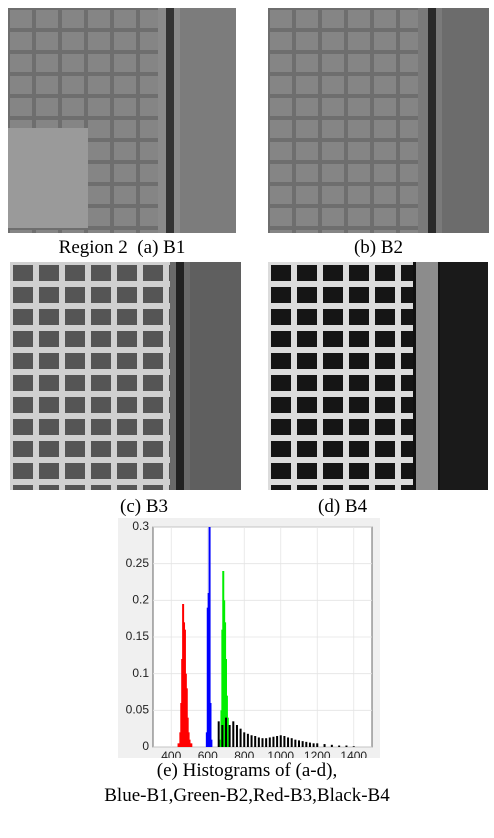  I want to click on caption-b: (b) B2, so click(378, 247).